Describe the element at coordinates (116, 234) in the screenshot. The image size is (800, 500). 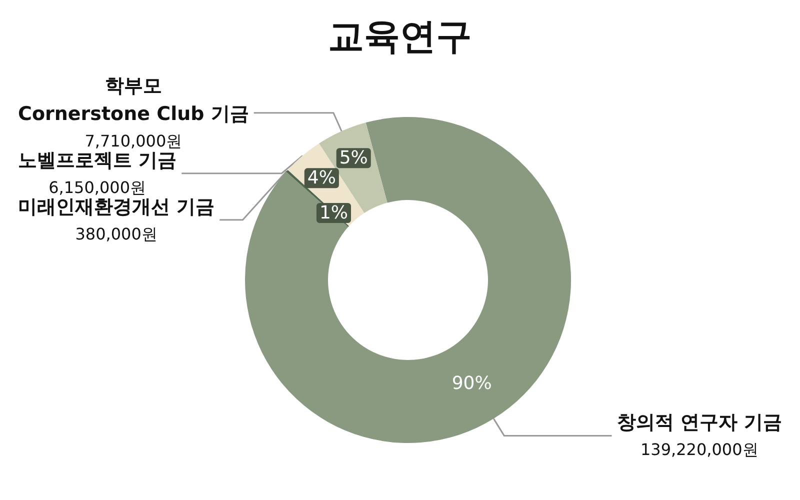
I see `data-label: 380,000원` at that location.